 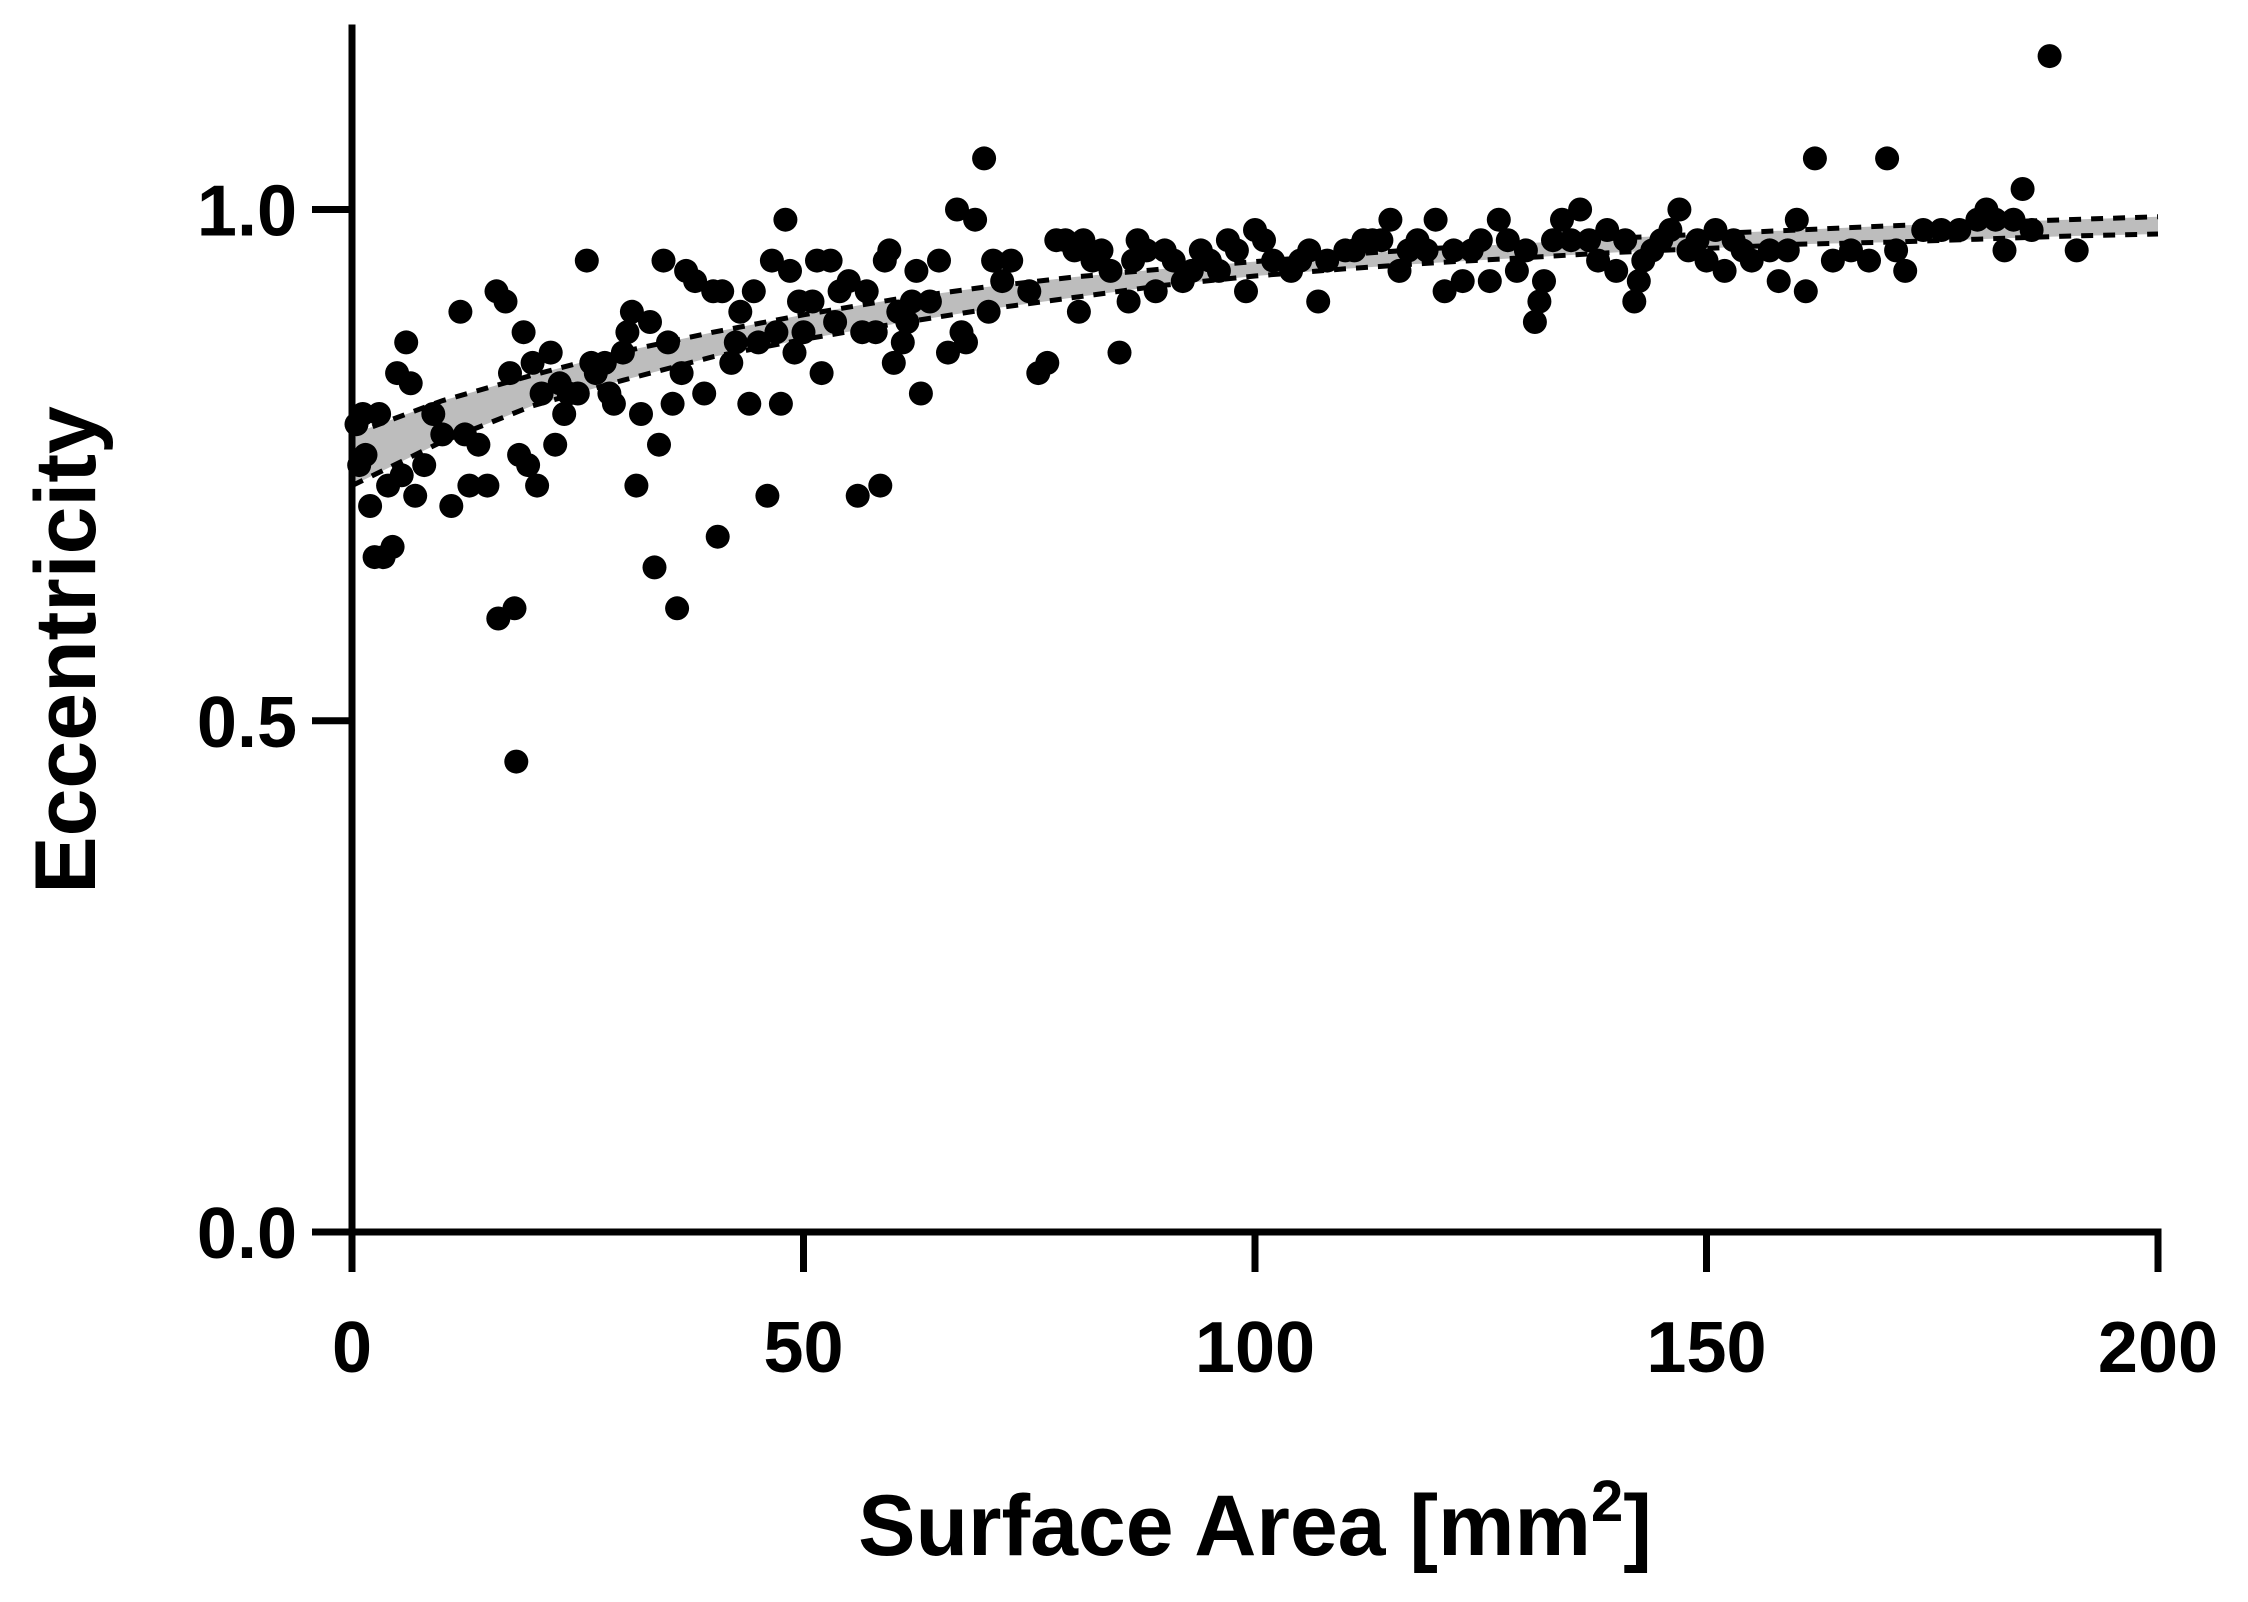 What do you see at coordinates (247, 1234) in the screenshot?
I see `y-tick-label: 0.0` at bounding box center [247, 1234].